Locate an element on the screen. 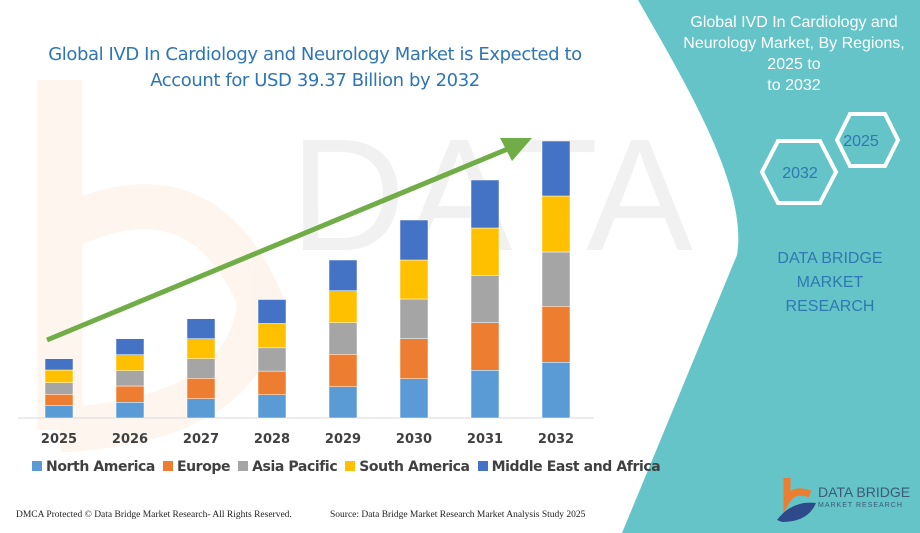 The width and height of the screenshot is (920, 533). chart-title-line2: Account for USD 39.37 Billion by 2032 is located at coordinates (315, 80).